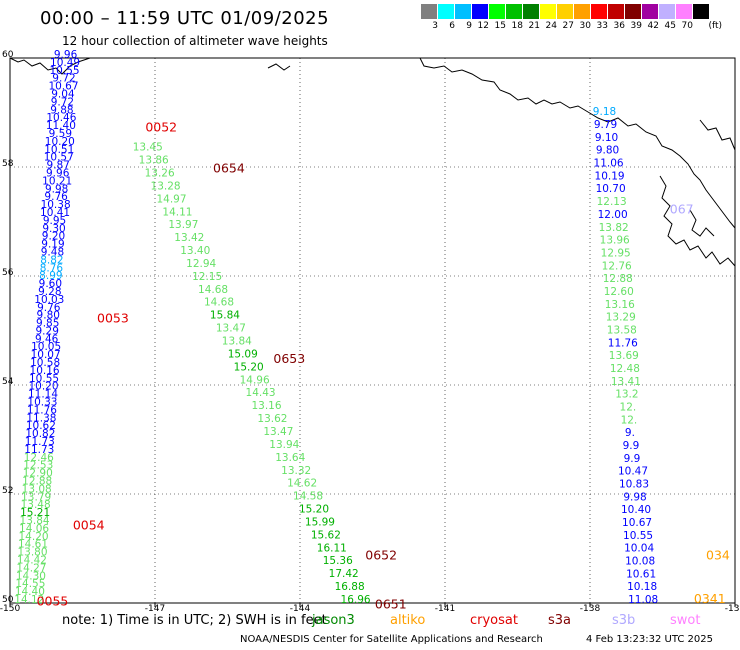 Image resolution: width=740 pixels, height=650 pixels. Describe the element at coordinates (154, 161) in the screenshot. I see `wave-height-value: 13.86` at that location.